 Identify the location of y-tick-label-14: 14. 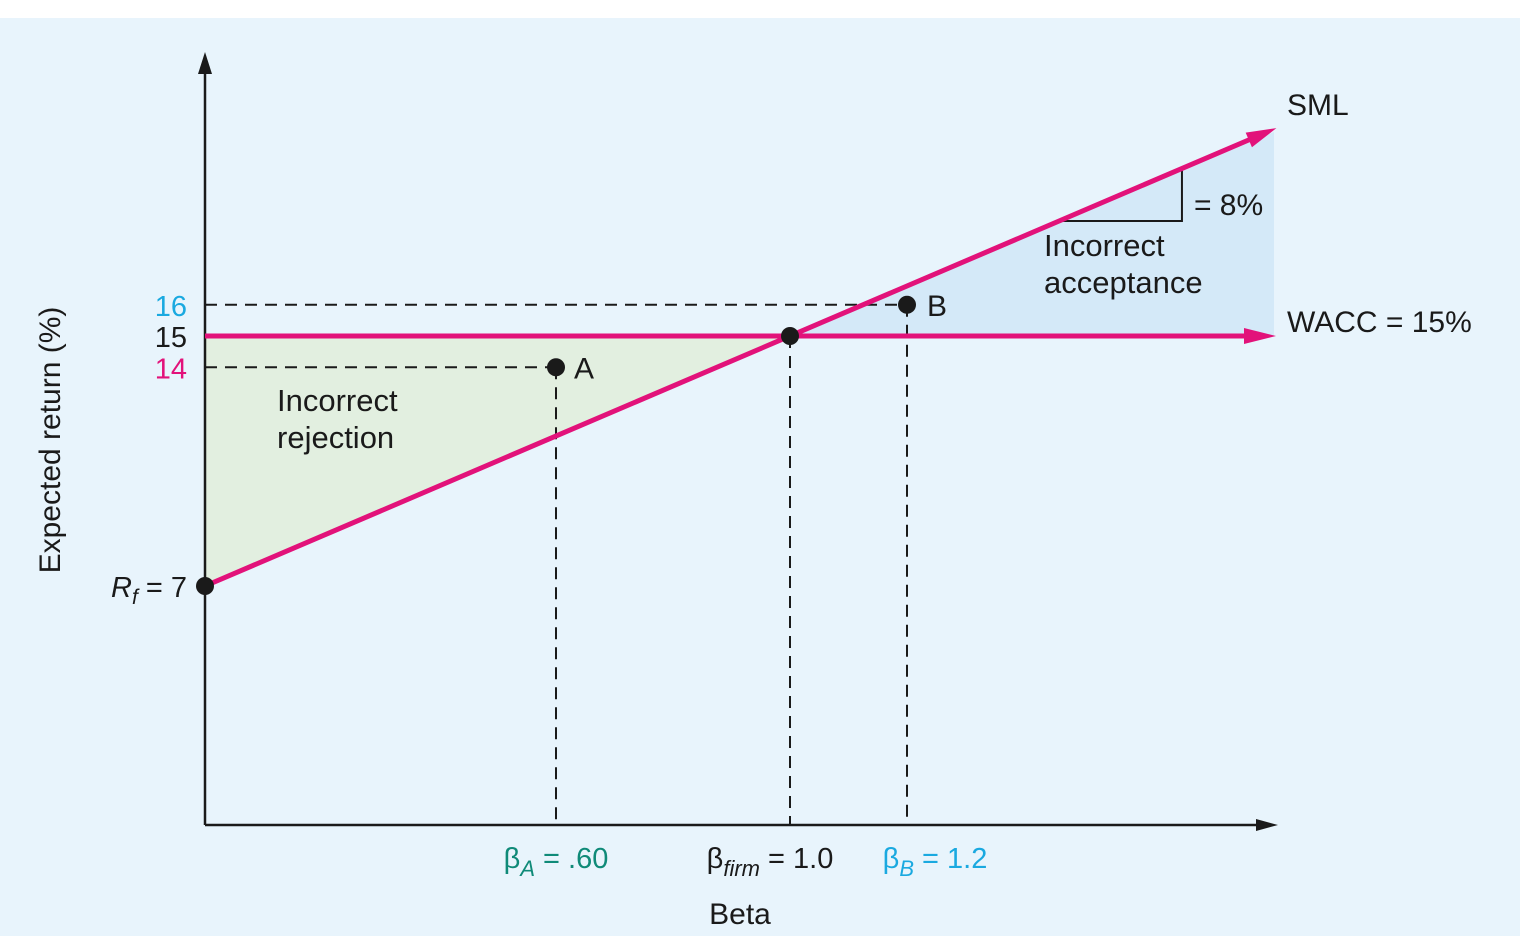
(171, 369).